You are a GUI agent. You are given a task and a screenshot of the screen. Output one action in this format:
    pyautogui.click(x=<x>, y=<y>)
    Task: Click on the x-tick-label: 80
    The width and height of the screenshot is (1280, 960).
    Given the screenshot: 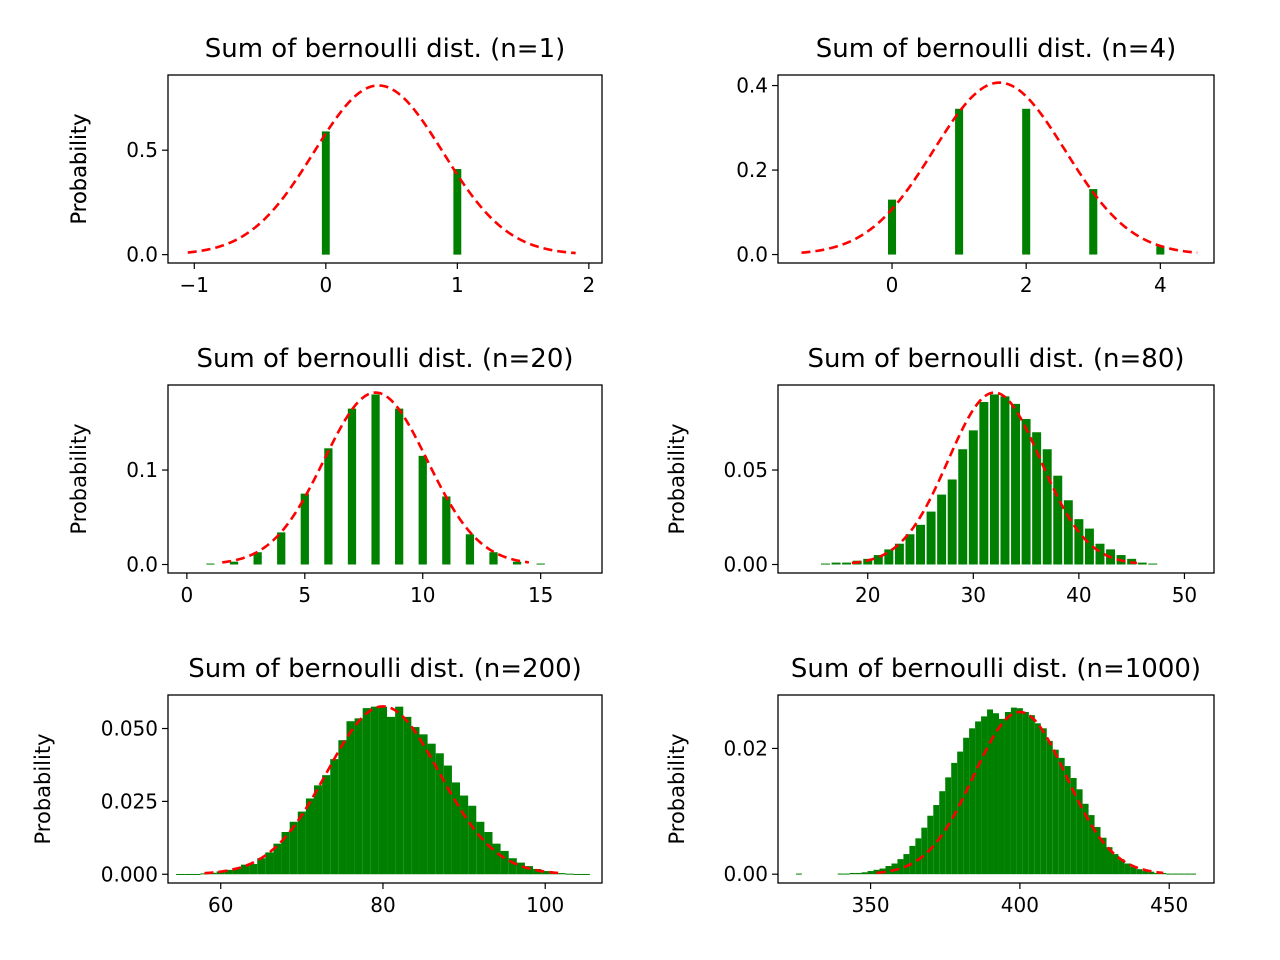 What is the action you would take?
    pyautogui.click(x=382, y=905)
    